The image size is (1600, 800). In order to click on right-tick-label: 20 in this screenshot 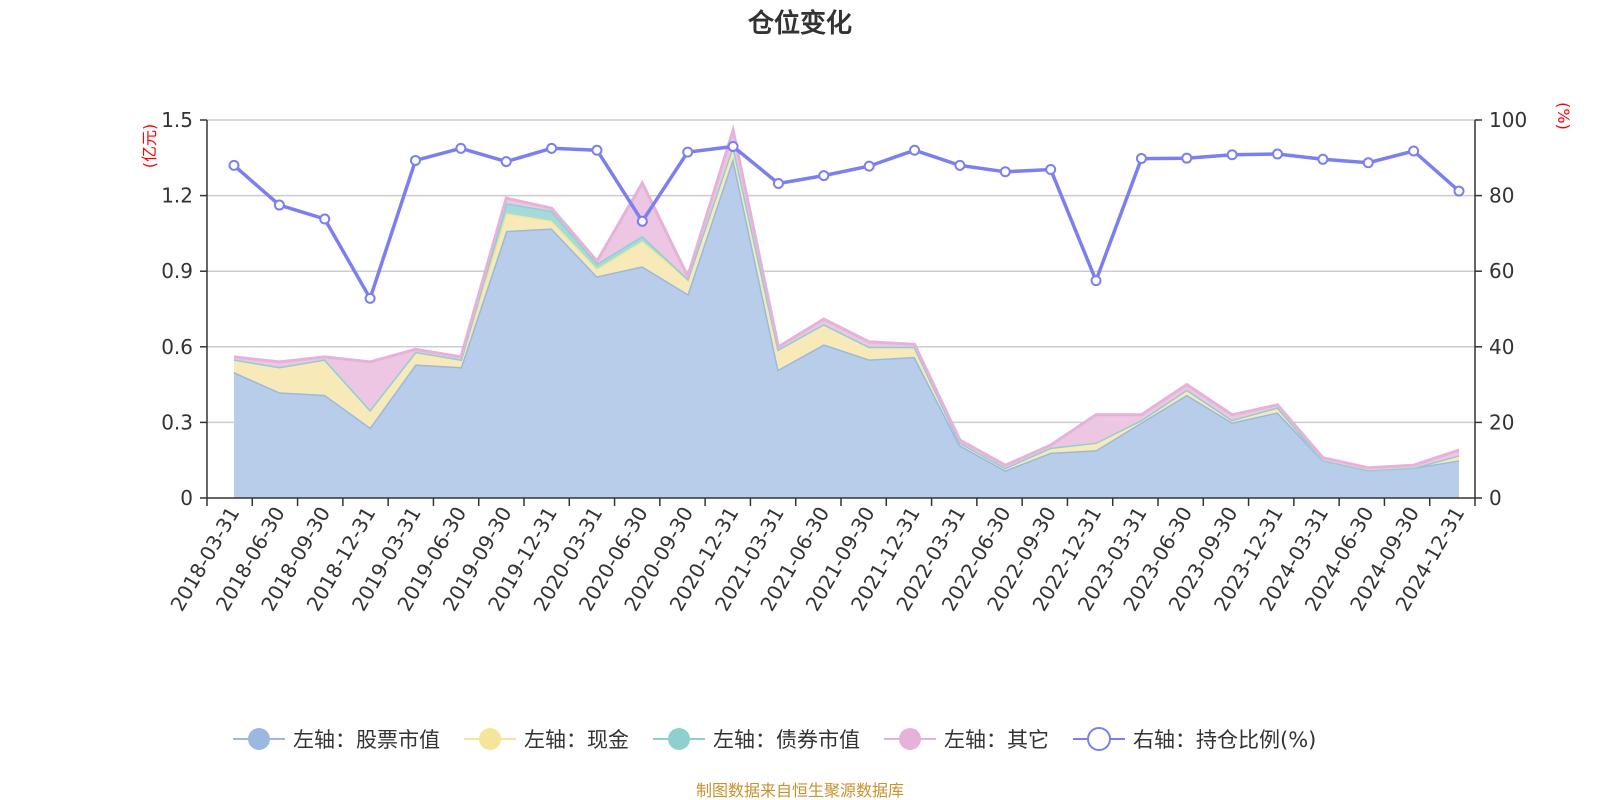, I will do `click(1501, 422)`.